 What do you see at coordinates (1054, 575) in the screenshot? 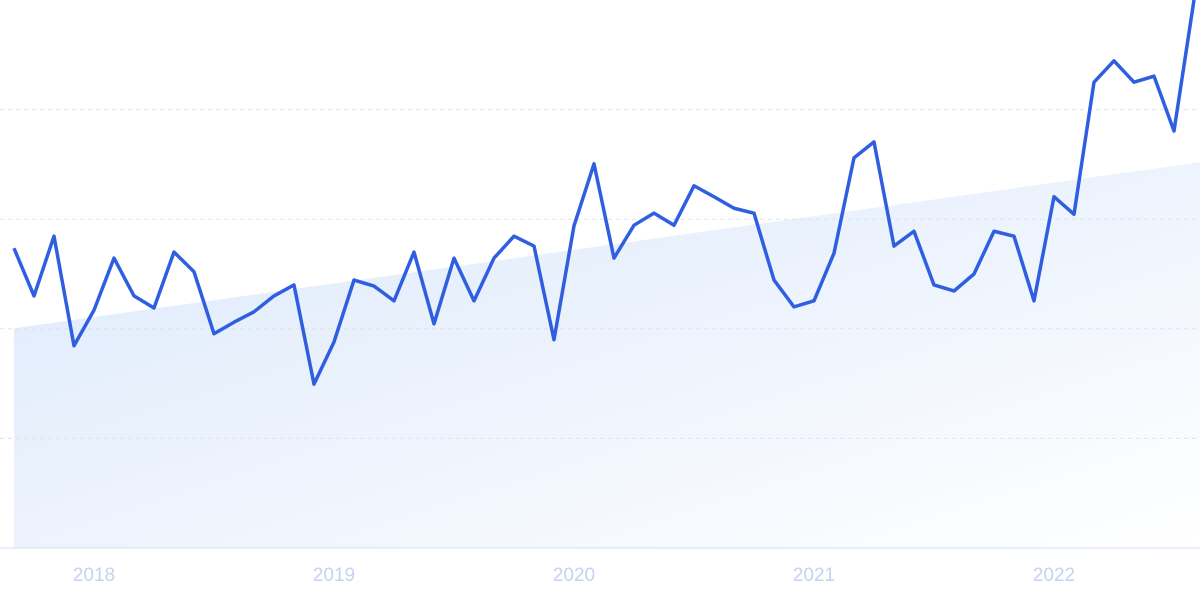
I see `x-tick-label: 2022` at bounding box center [1054, 575].